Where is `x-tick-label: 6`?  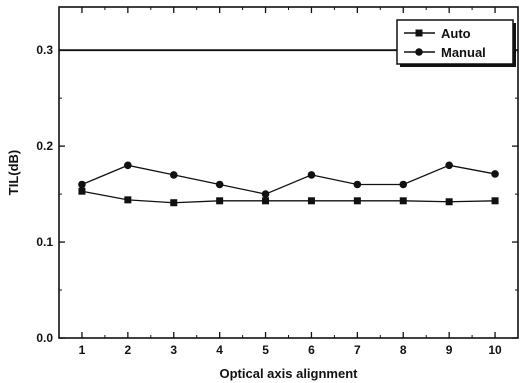
x-tick-label: 6 is located at coordinates (311, 350).